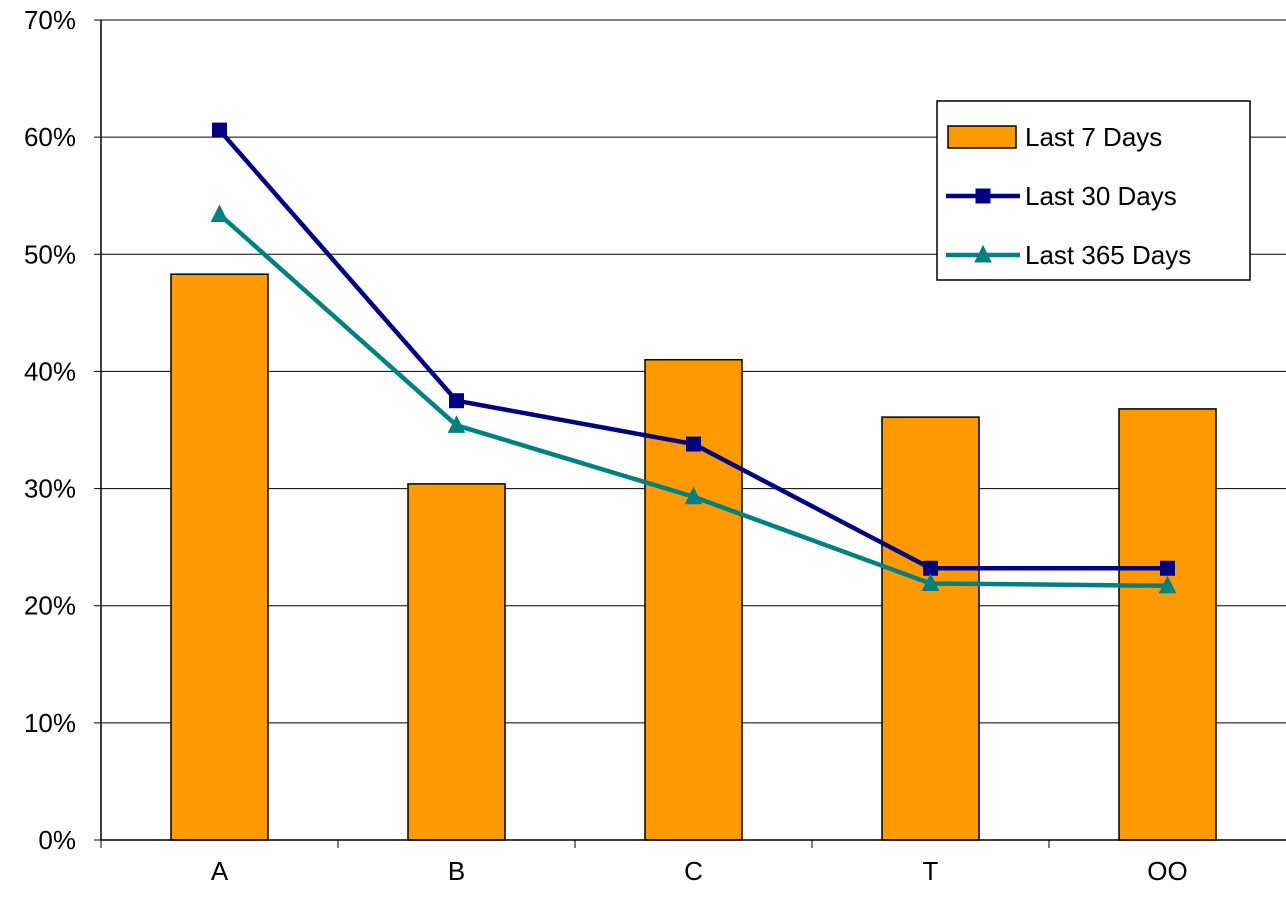 This screenshot has width=1286, height=911. I want to click on bar-OO, so click(1167, 624).